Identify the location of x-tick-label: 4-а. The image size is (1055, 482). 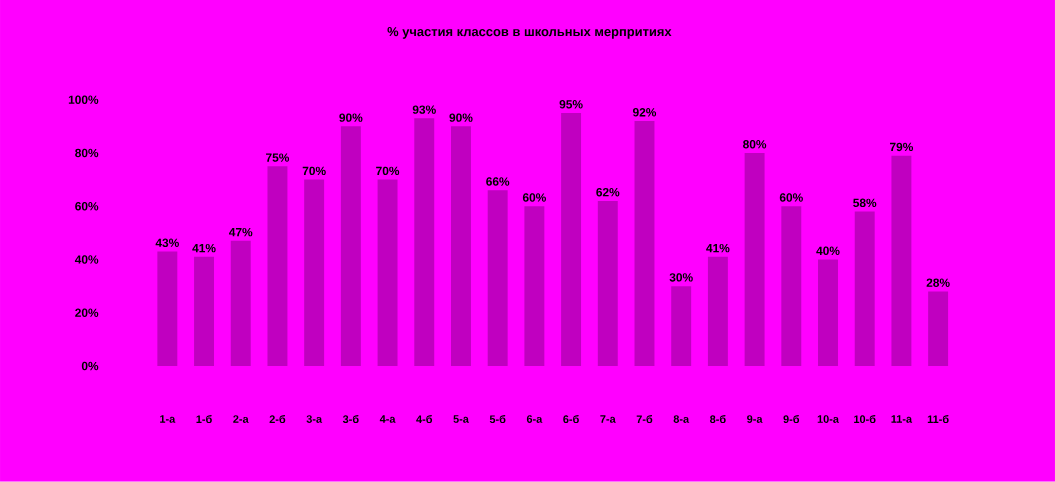
(387, 419).